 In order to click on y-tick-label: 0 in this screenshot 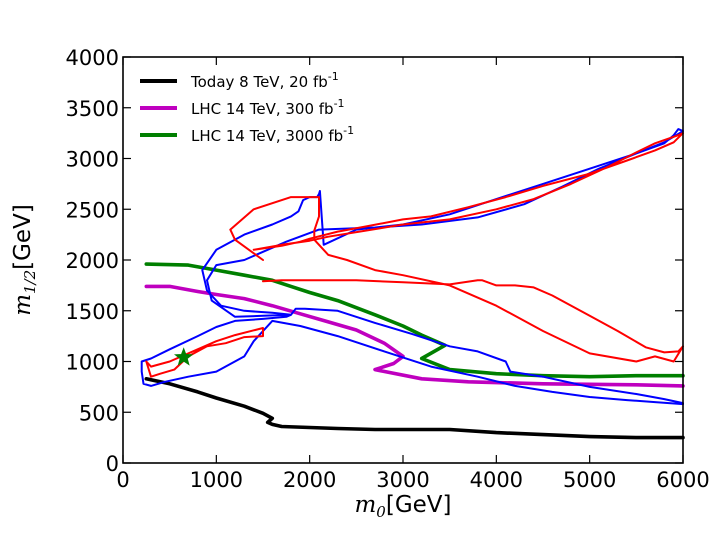, I will do `click(112, 464)`.